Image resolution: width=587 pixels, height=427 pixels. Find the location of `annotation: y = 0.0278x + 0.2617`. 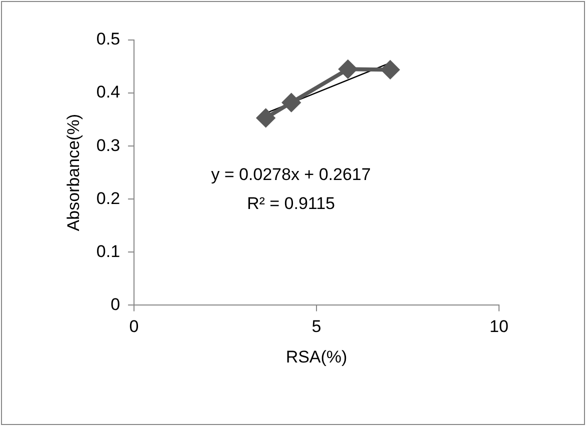

annotation: y = 0.0278x + 0.2617 is located at coordinates (291, 174).